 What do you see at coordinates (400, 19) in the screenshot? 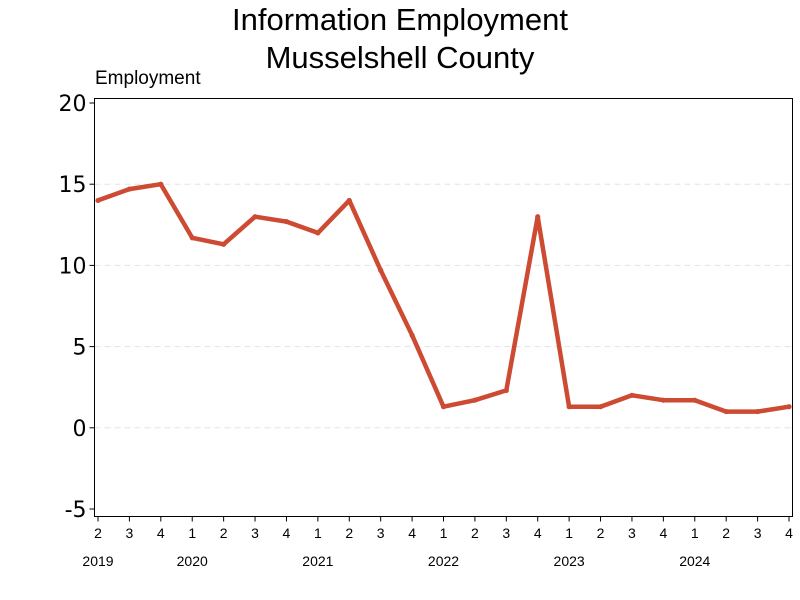
I see `chart-title-line-1: Information Employment` at bounding box center [400, 19].